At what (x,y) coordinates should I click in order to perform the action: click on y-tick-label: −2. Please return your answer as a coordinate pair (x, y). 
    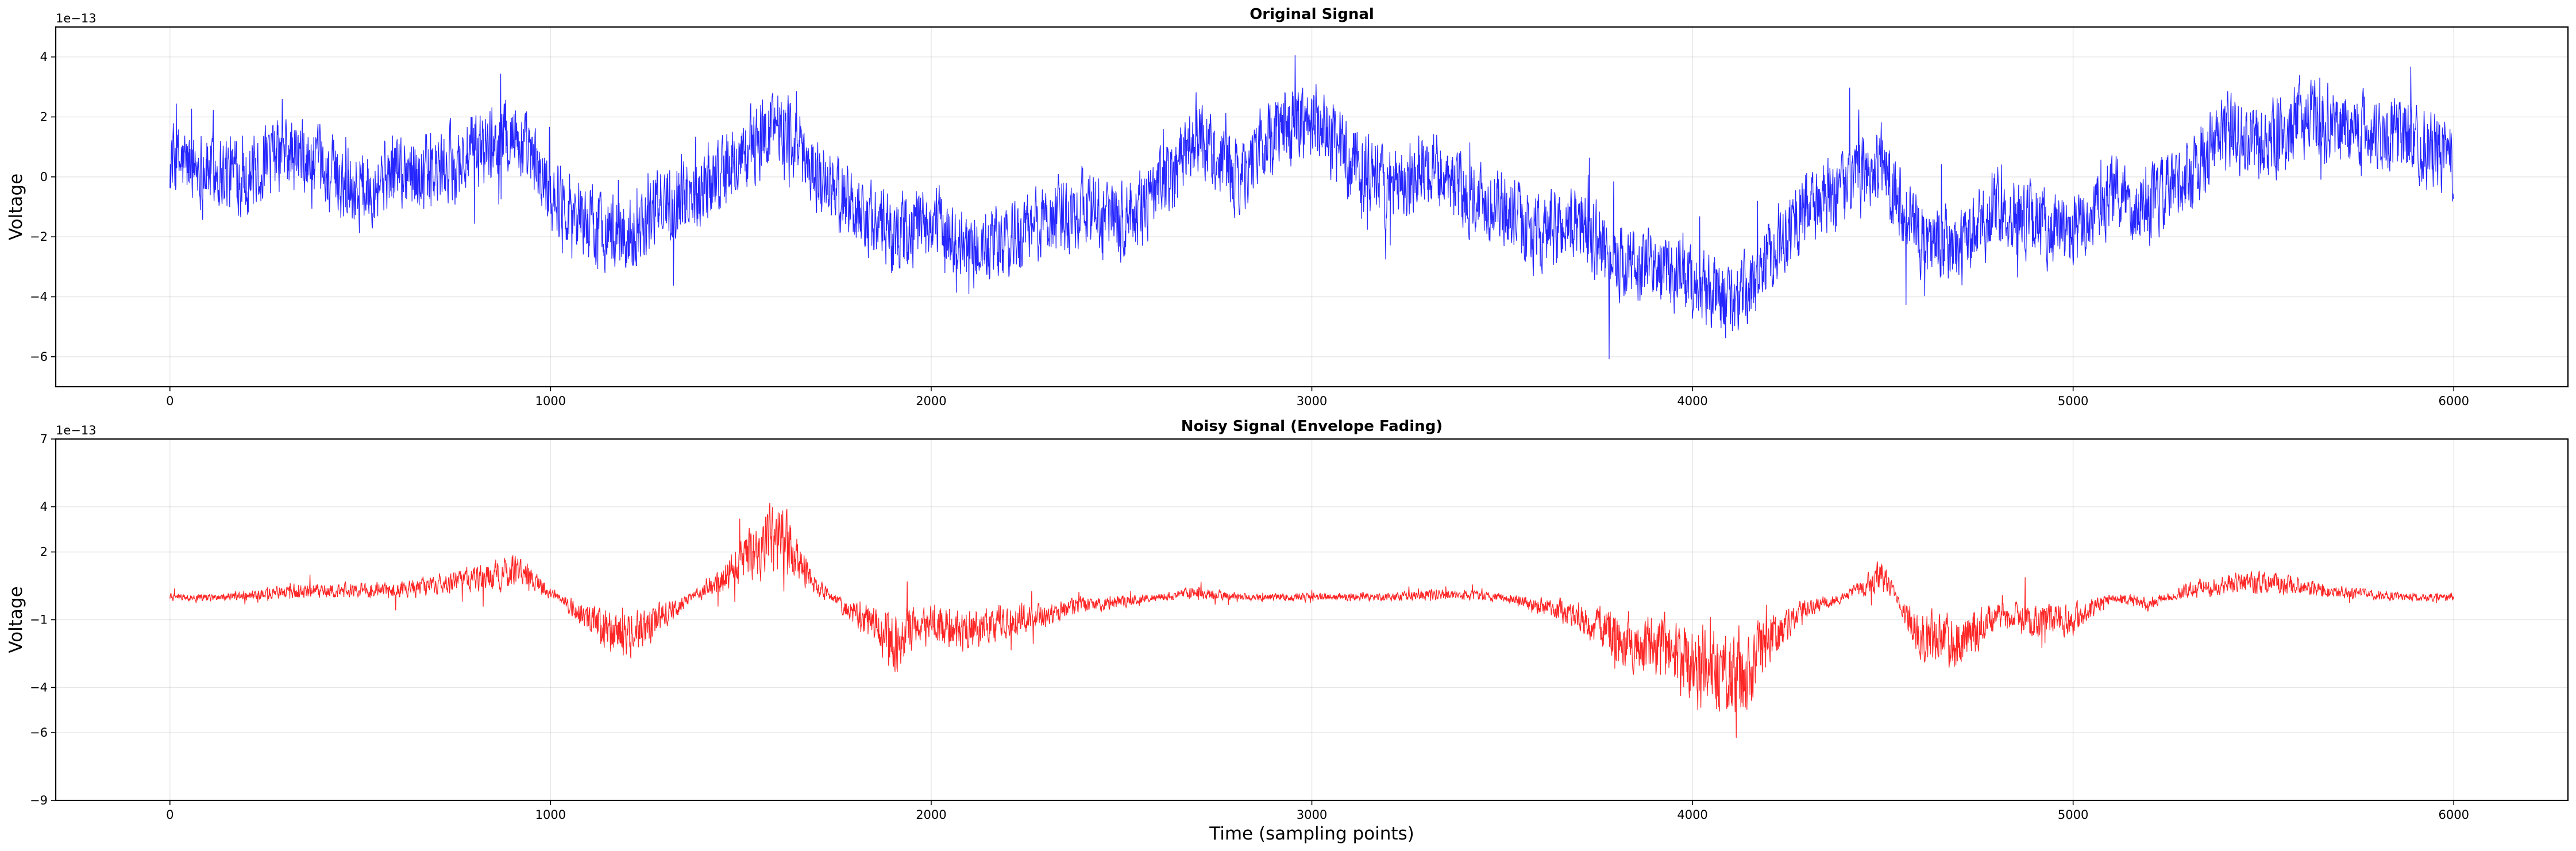
    Looking at the image, I should click on (39, 237).